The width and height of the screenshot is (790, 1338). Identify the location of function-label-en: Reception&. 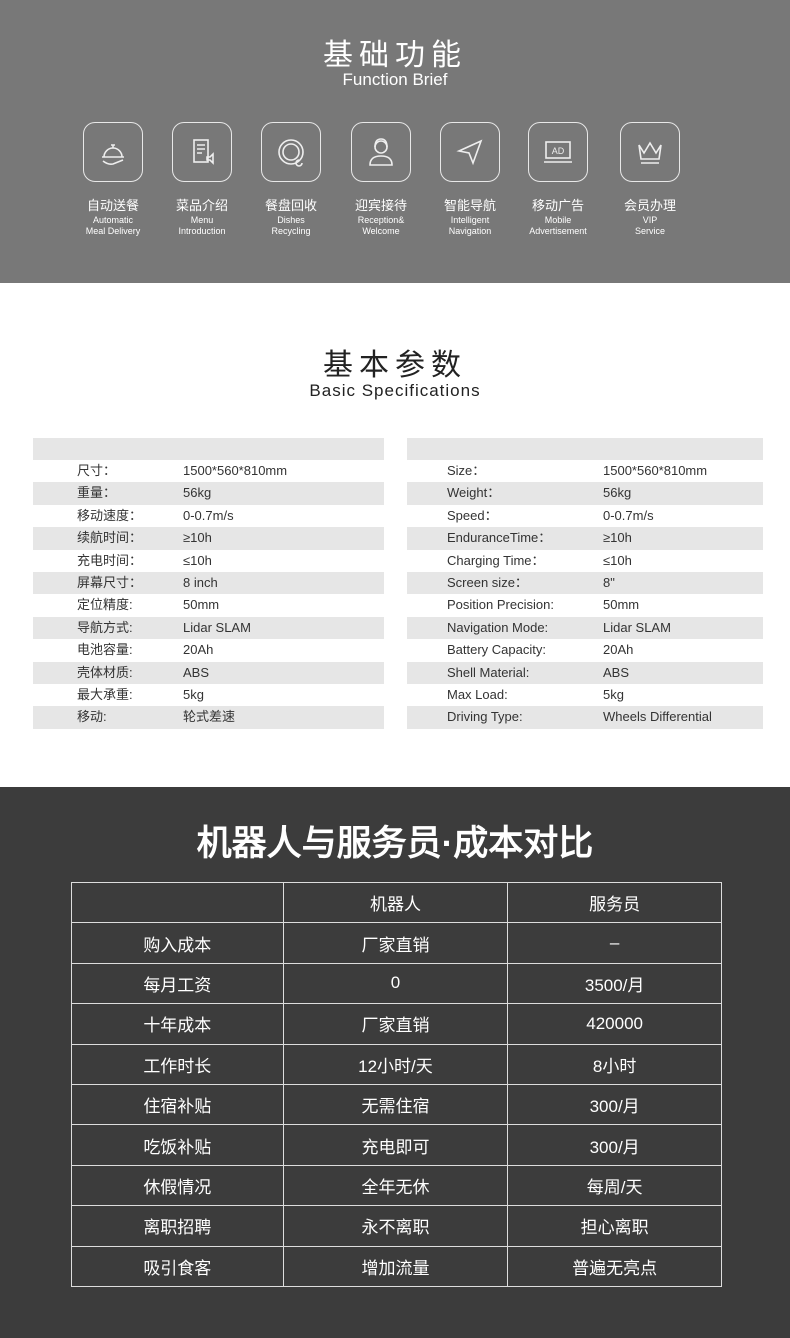
(381, 220).